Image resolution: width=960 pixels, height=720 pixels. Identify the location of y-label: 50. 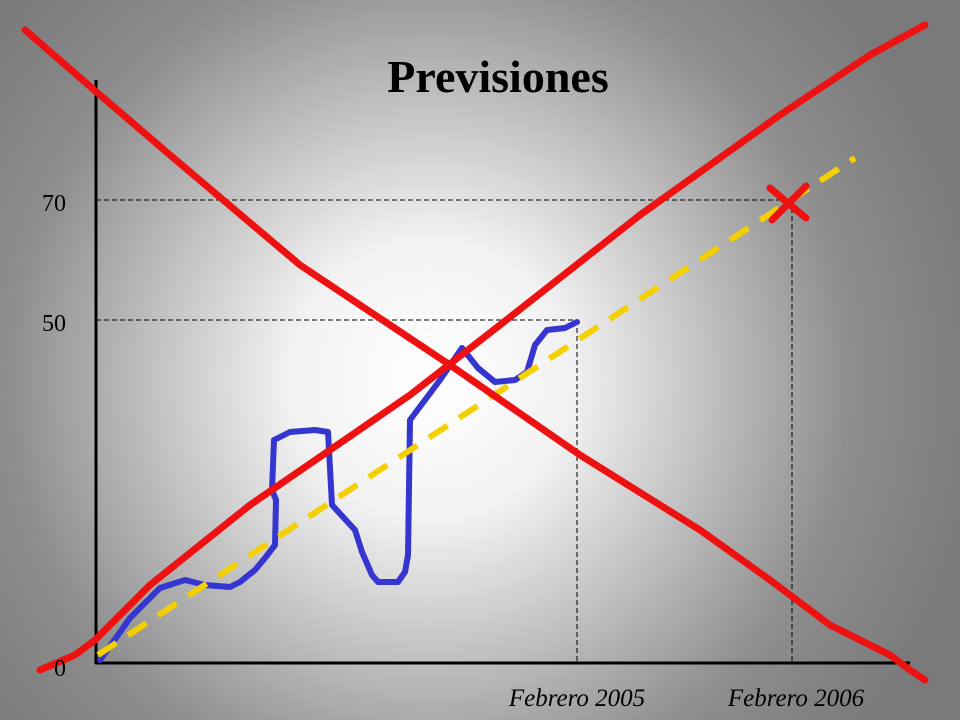
(54, 324).